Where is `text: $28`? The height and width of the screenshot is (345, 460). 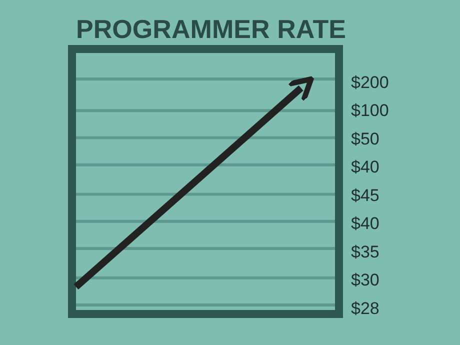
text: $28 is located at coordinates (365, 308).